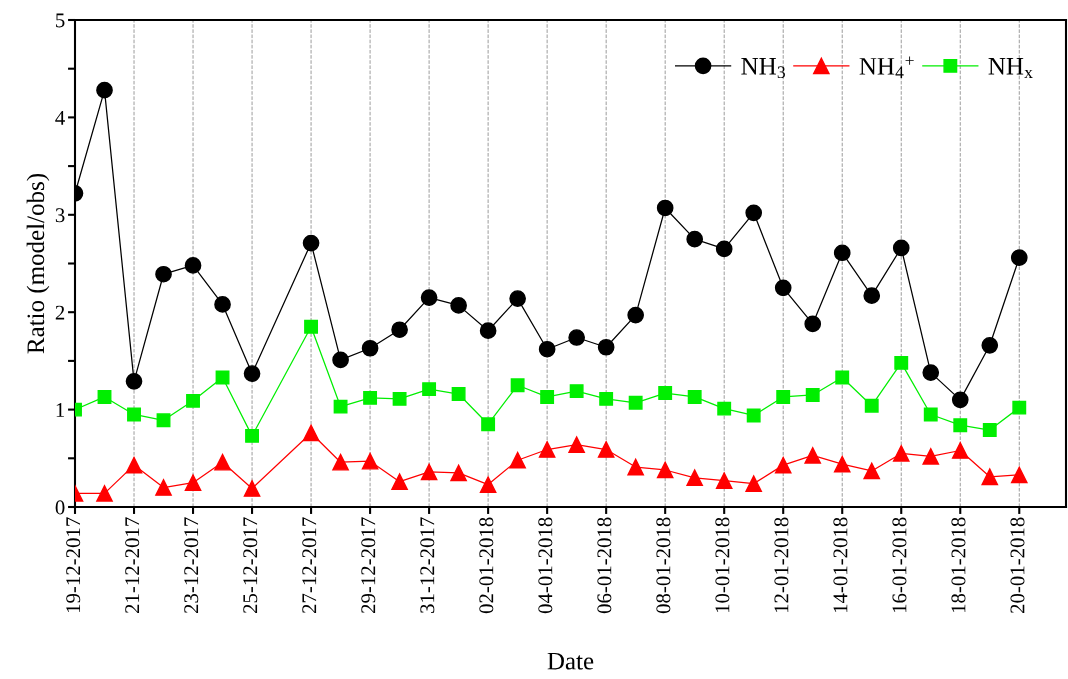 Image resolution: width=1068 pixels, height=679 pixels. I want to click on x-tick-label: 20-01-2018, so click(1017, 565).